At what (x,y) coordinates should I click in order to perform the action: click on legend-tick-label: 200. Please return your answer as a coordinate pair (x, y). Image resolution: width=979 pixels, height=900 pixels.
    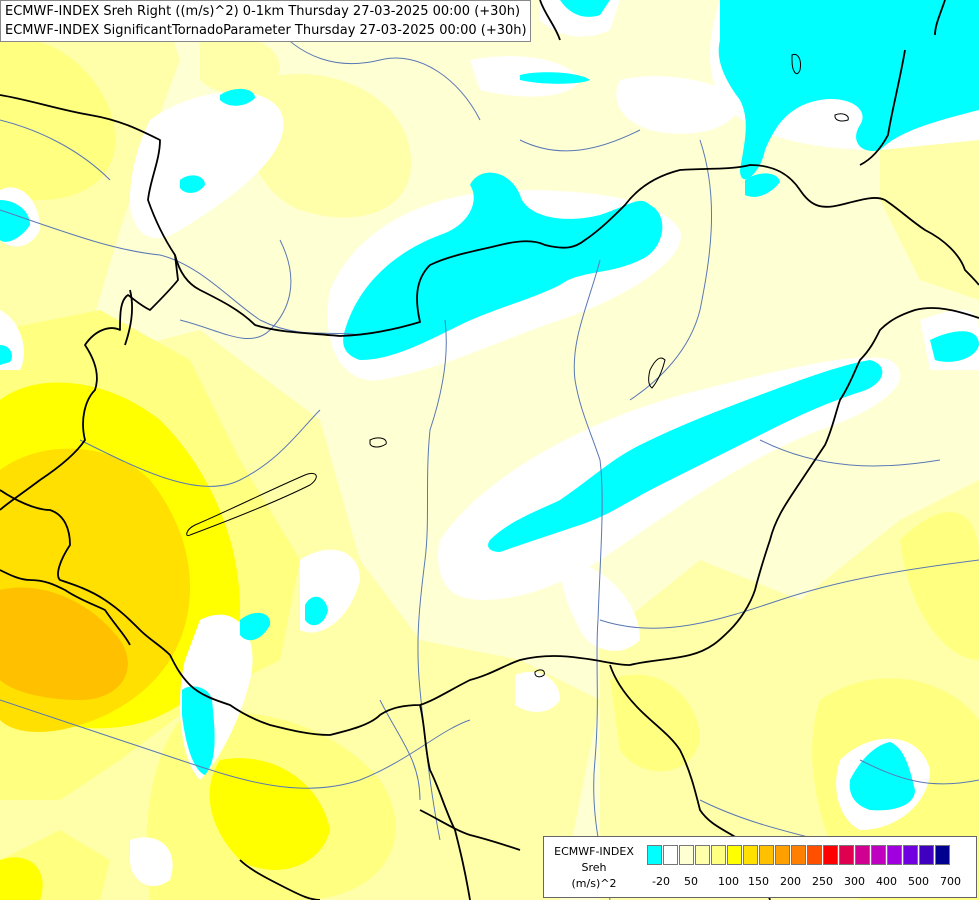
    Looking at the image, I should click on (790, 881).